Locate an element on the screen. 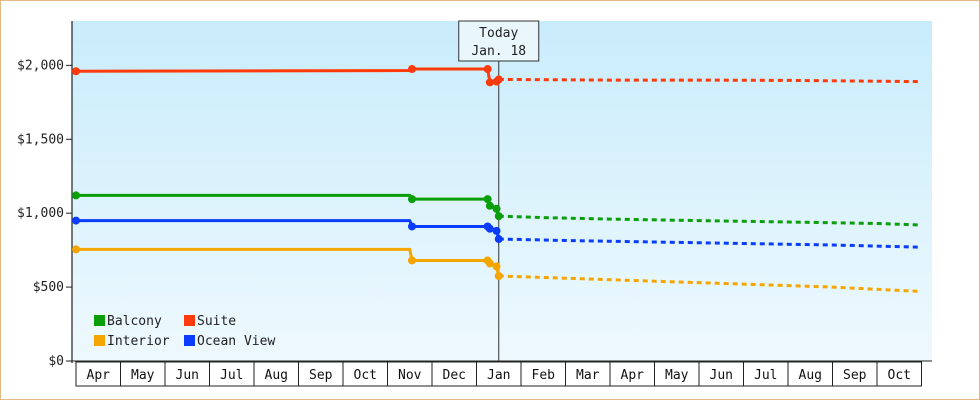 Image resolution: width=980 pixels, height=401 pixels. y-tick-label: $1,500 is located at coordinates (40, 139).